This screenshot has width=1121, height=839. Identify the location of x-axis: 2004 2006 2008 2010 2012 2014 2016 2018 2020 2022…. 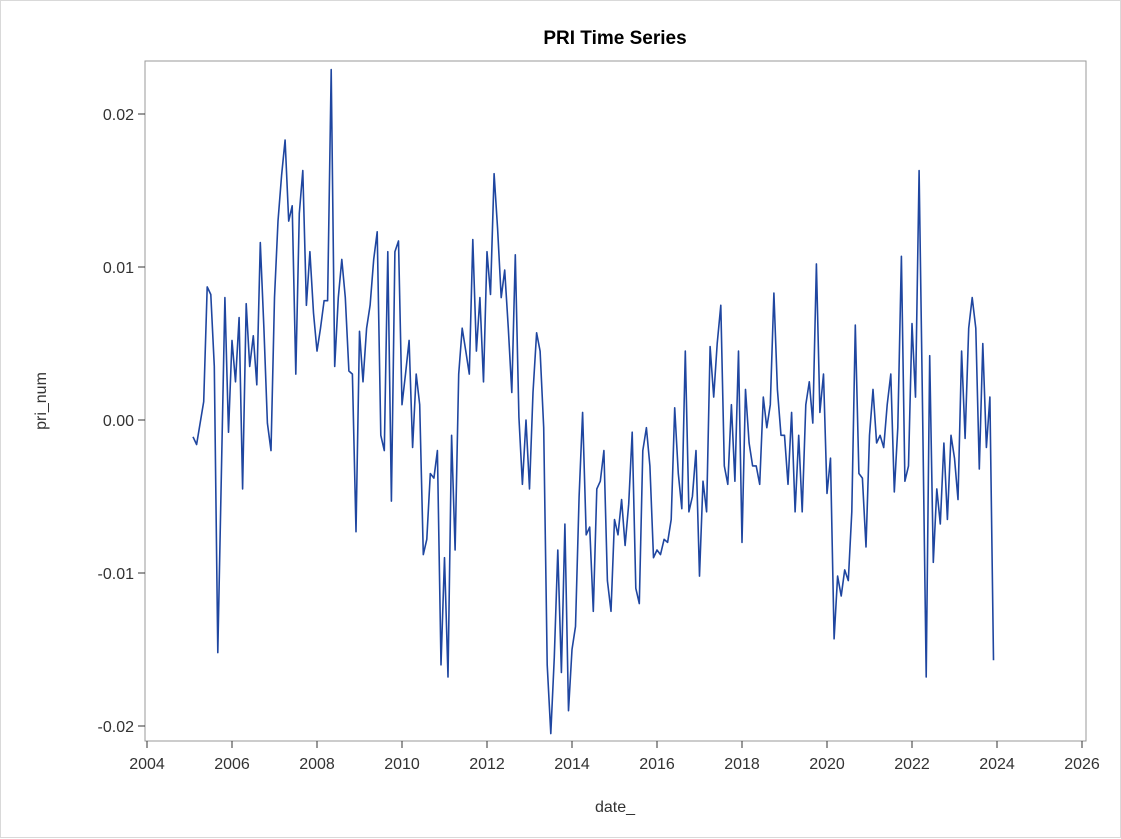
(614, 757).